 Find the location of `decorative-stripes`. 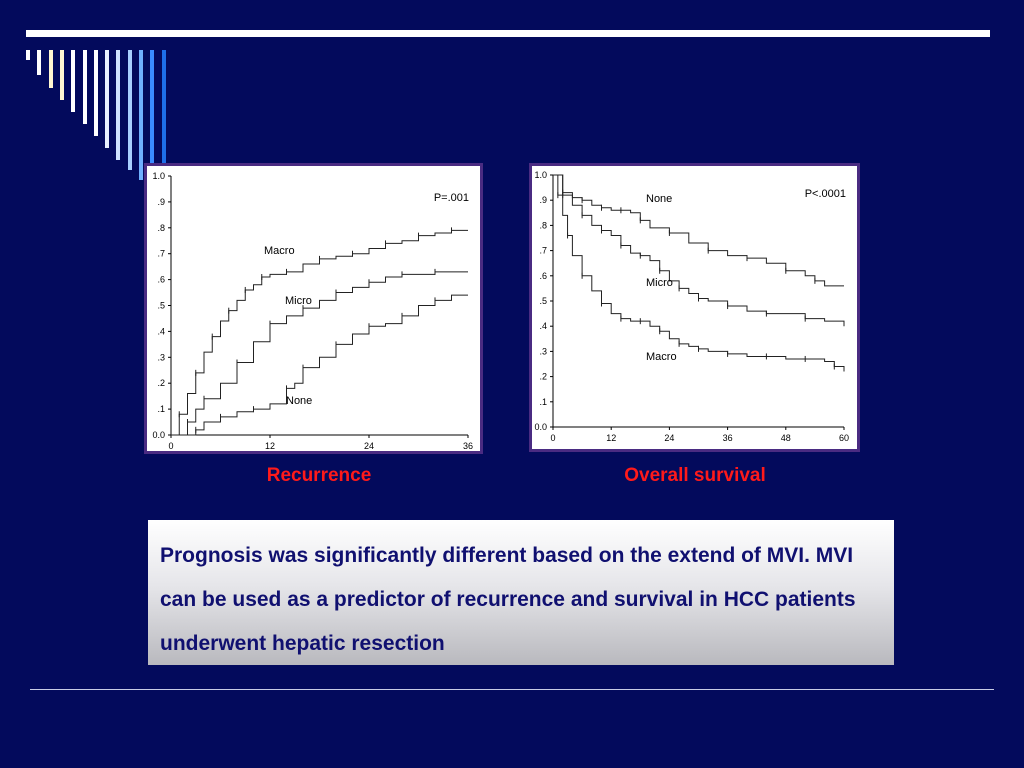

decorative-stripes is located at coordinates (101, 120).